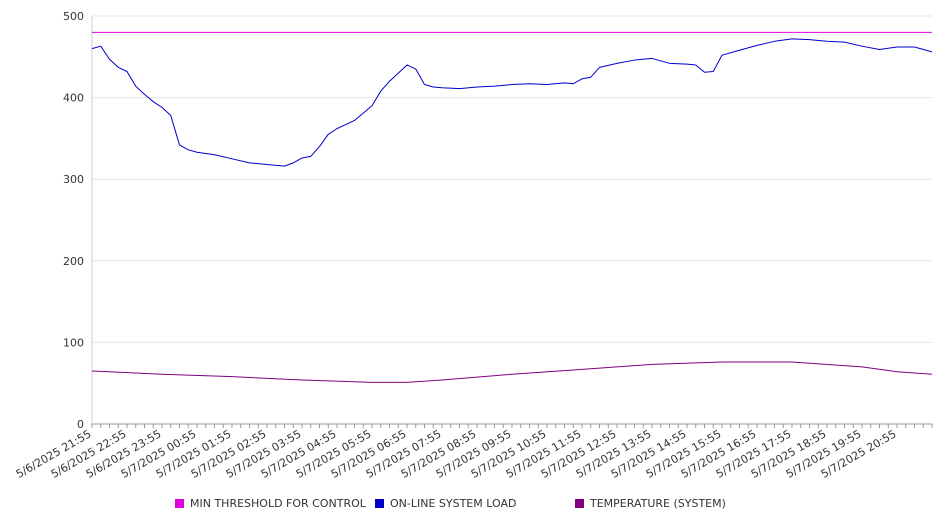 This screenshot has height=526, width=946. What do you see at coordinates (73, 16) in the screenshot?
I see `y-tick-label: 500` at bounding box center [73, 16].